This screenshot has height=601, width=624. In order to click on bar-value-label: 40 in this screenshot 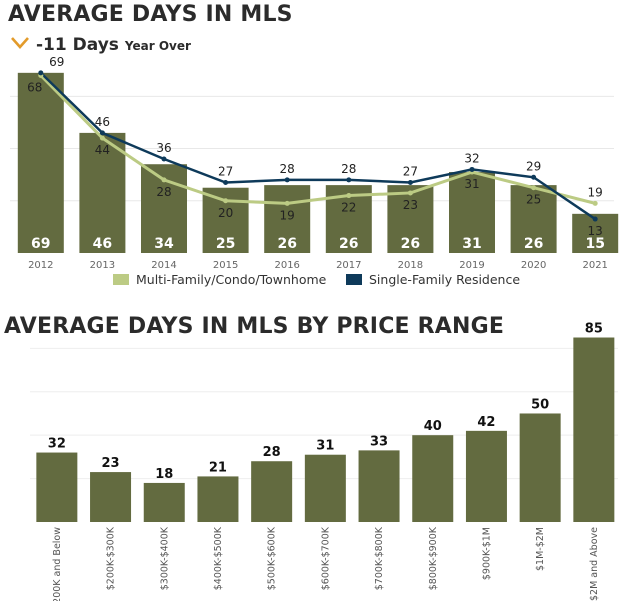, I will do `click(433, 426)`.